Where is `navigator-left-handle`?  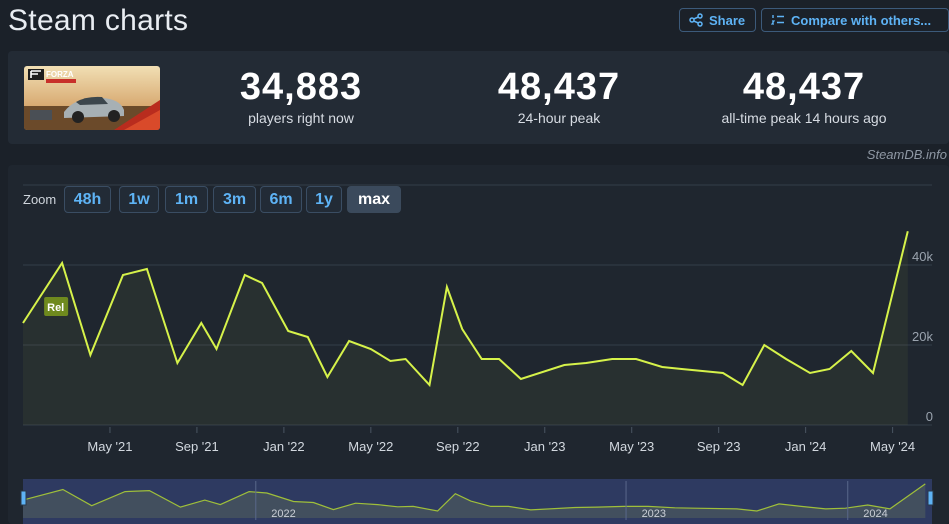 navigator-left-handle is located at coordinates (23, 498).